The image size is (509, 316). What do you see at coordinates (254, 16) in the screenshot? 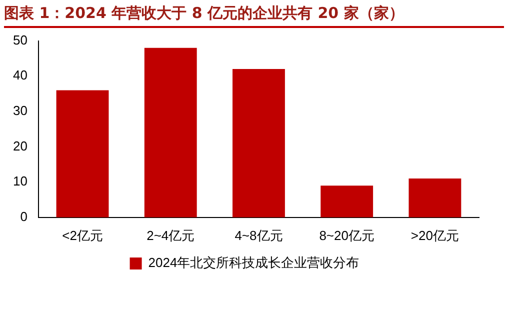
I see `chart-title: 图表 1：2024 年营收大于 8 亿元的企业共有 20 家（家）` at bounding box center [254, 16].